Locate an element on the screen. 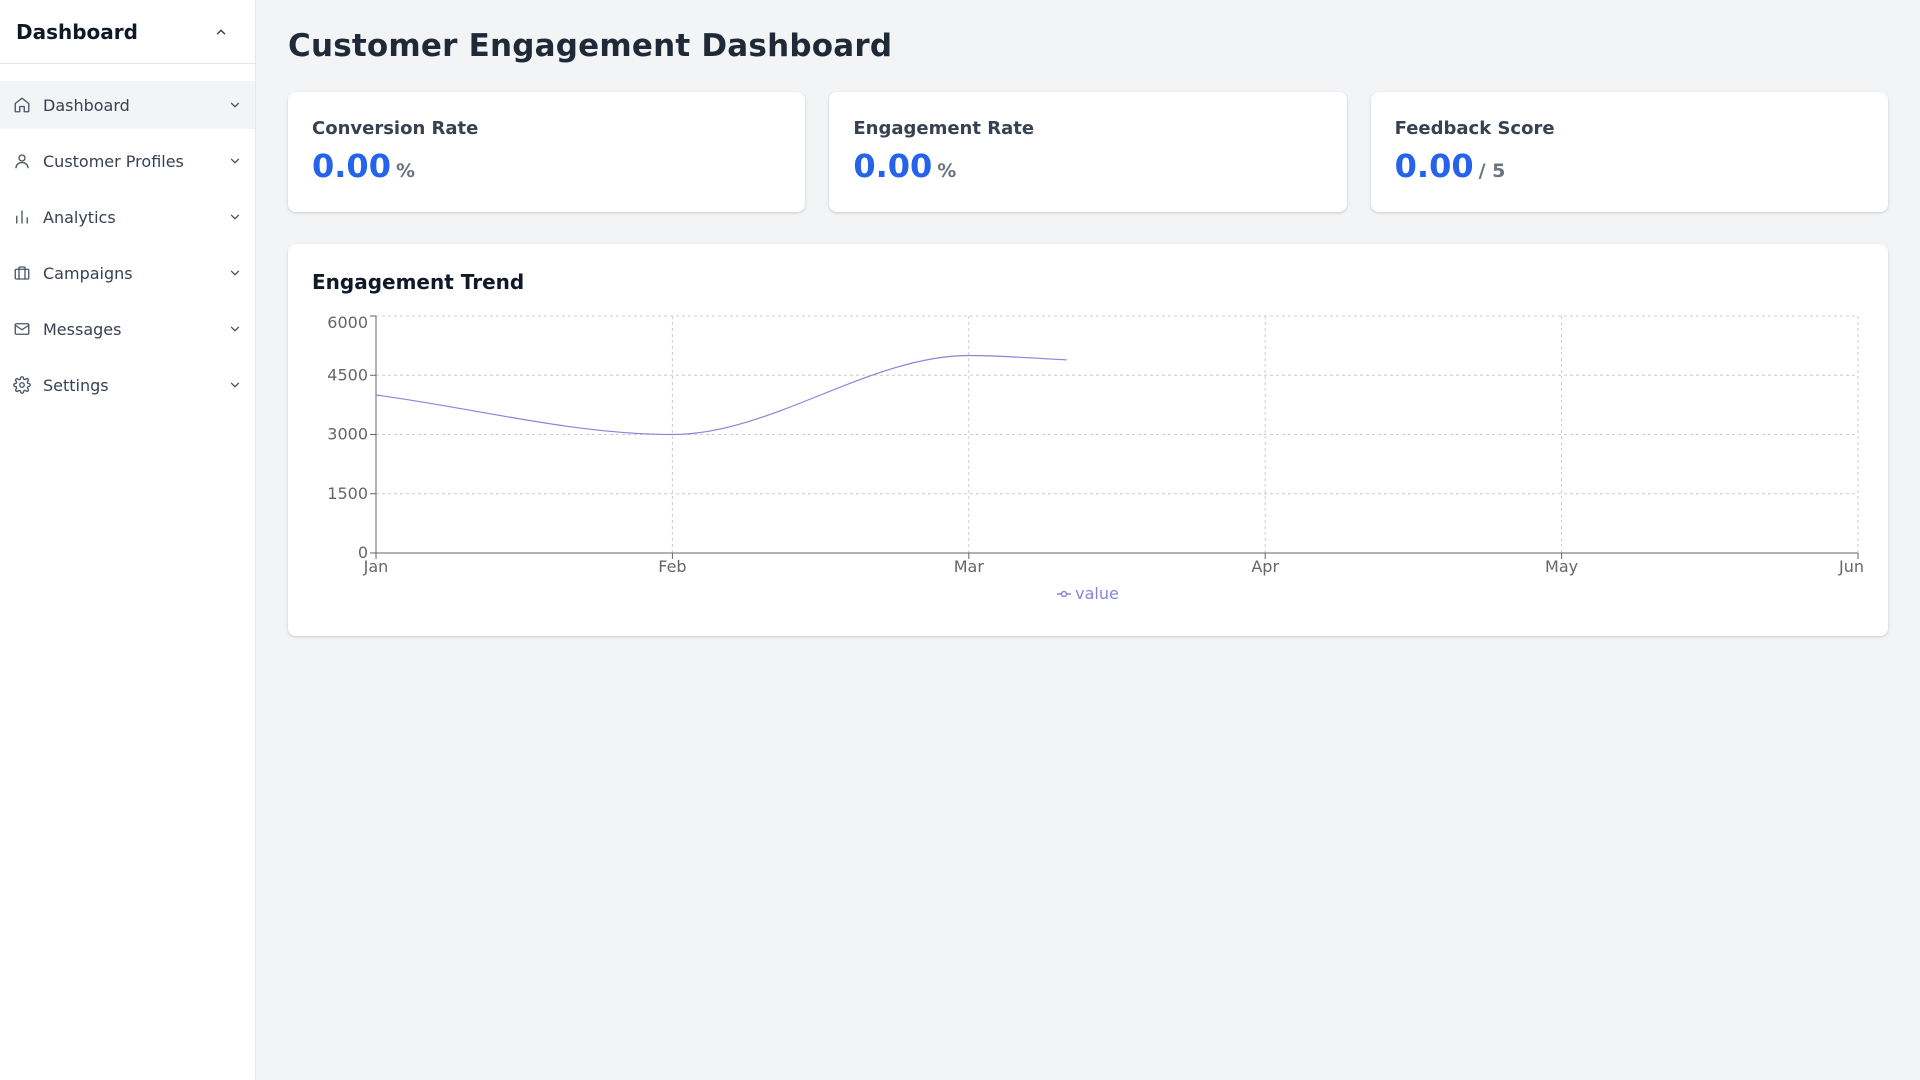 This screenshot has width=1920, height=1080. chevron-up-icon is located at coordinates (221, 32).